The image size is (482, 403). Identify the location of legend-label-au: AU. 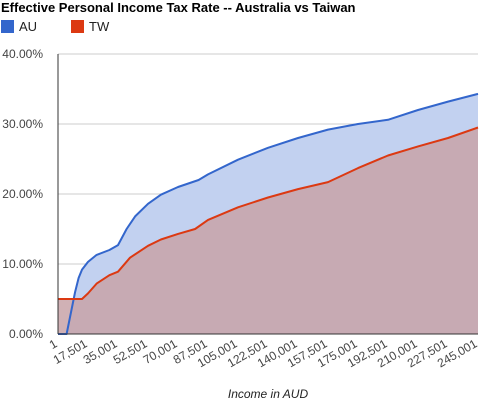
(28, 26).